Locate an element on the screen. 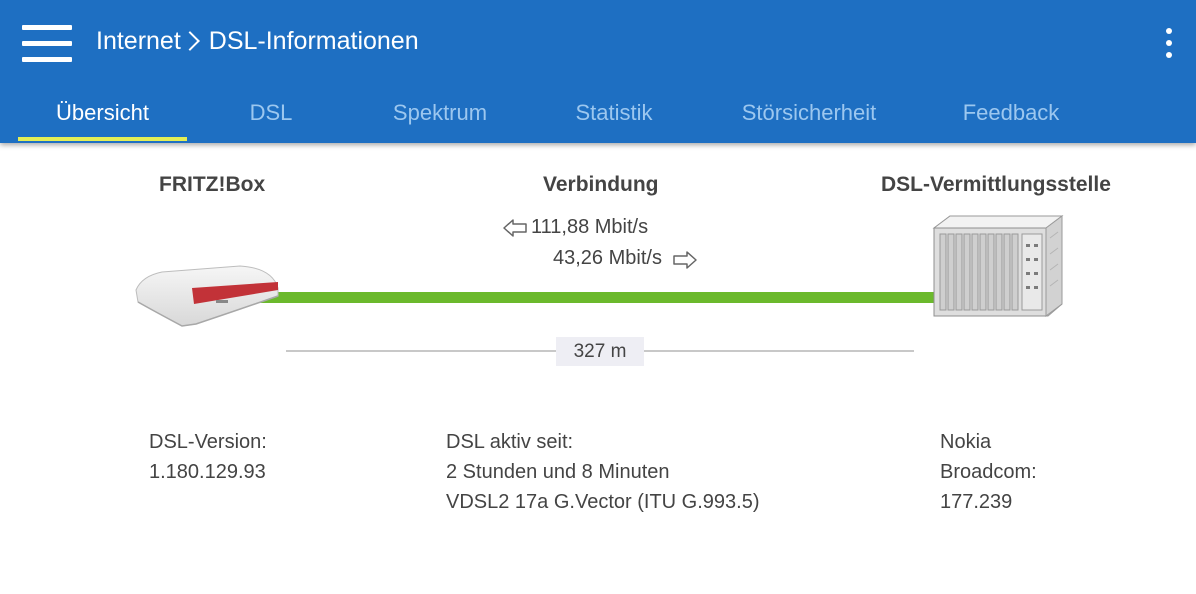  downstream-rate: 111,88 Mbit/s is located at coordinates (590, 227).